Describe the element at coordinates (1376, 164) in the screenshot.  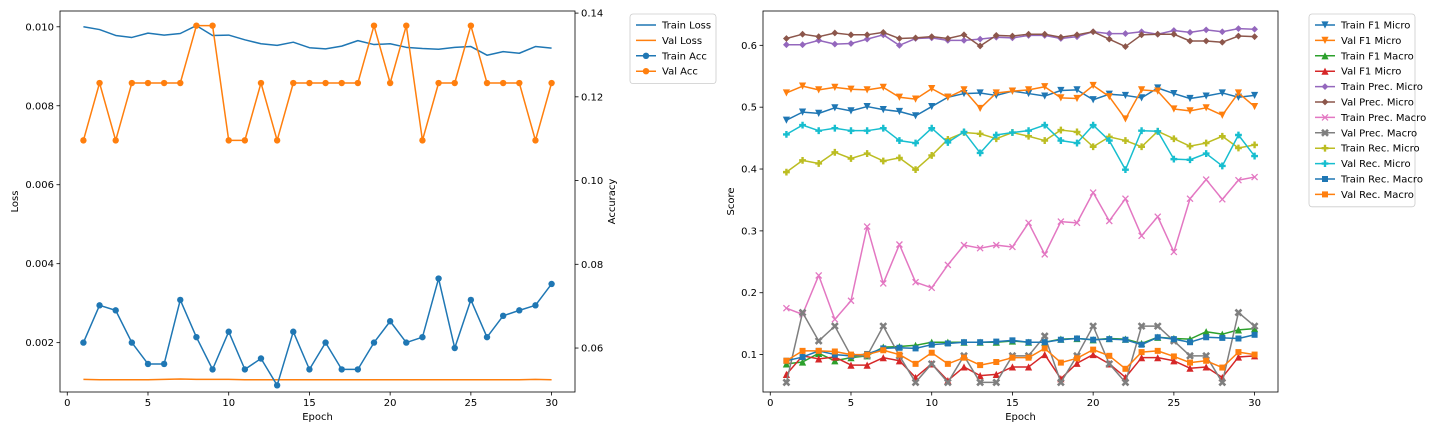
I see `legend-label: Val Rec. Micro` at that location.